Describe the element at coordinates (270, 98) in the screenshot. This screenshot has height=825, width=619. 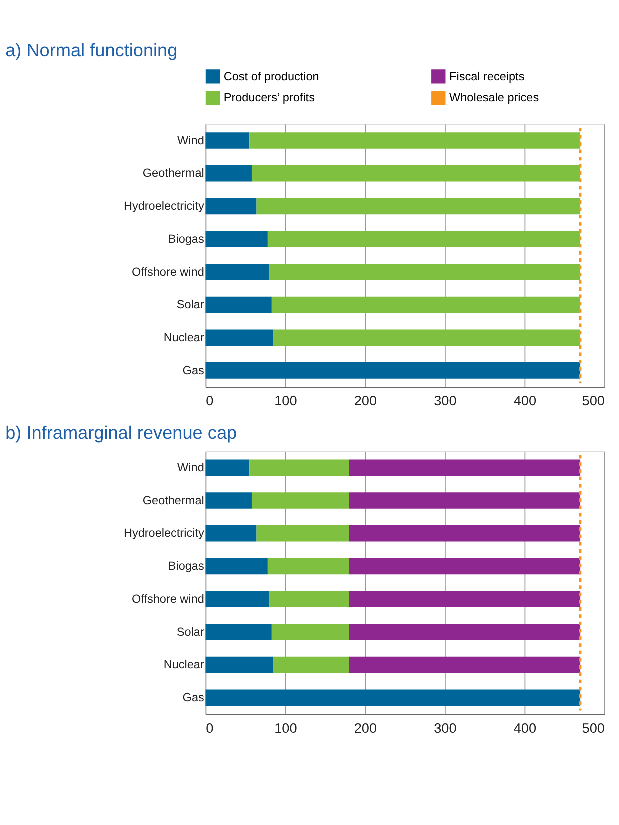
I see `legend-label: Producers’ profits` at that location.